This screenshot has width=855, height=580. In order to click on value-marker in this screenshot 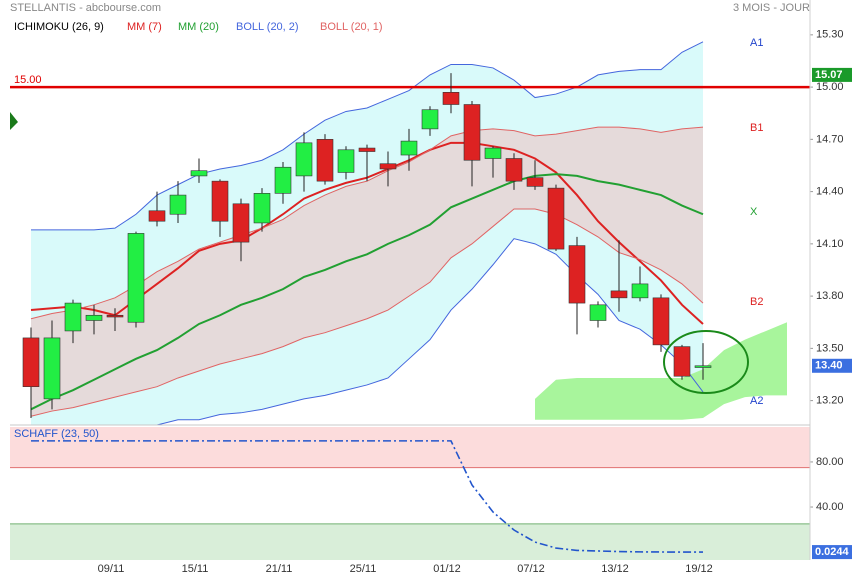, I will do `click(832, 552)`.